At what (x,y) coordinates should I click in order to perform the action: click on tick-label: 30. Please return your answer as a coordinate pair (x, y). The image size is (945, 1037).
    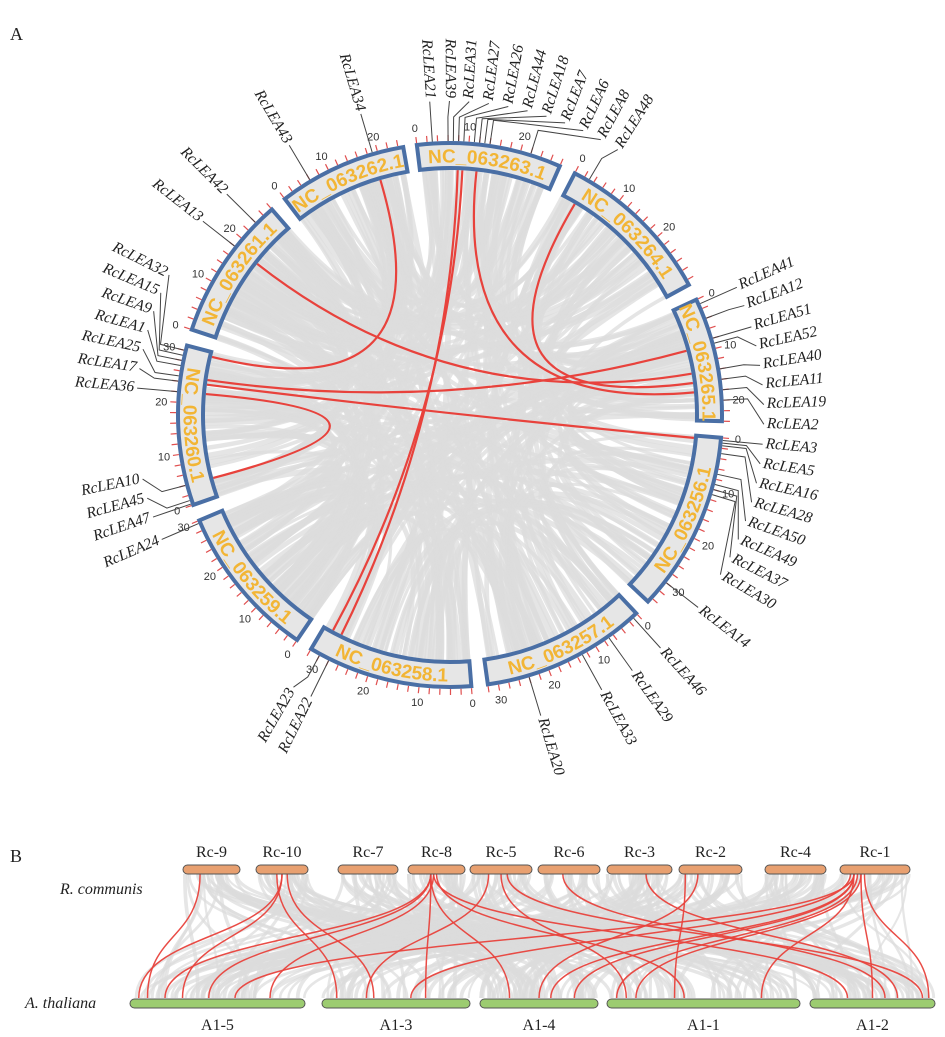
    Looking at the image, I should click on (169, 348).